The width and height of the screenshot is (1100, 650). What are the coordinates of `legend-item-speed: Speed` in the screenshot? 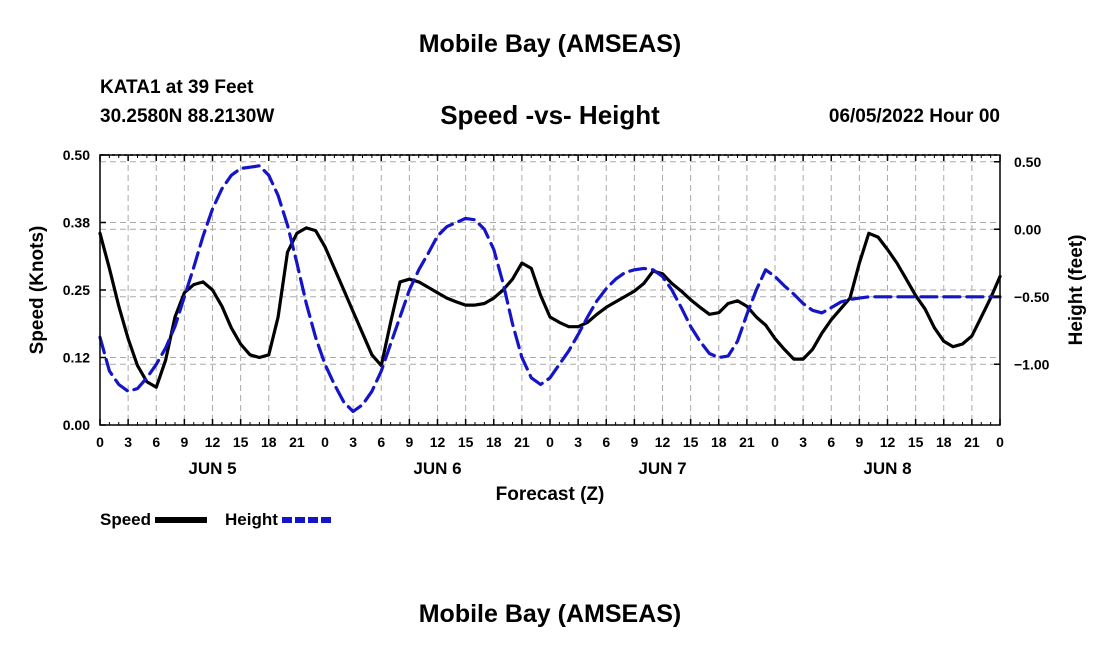 It's located at (154, 520).